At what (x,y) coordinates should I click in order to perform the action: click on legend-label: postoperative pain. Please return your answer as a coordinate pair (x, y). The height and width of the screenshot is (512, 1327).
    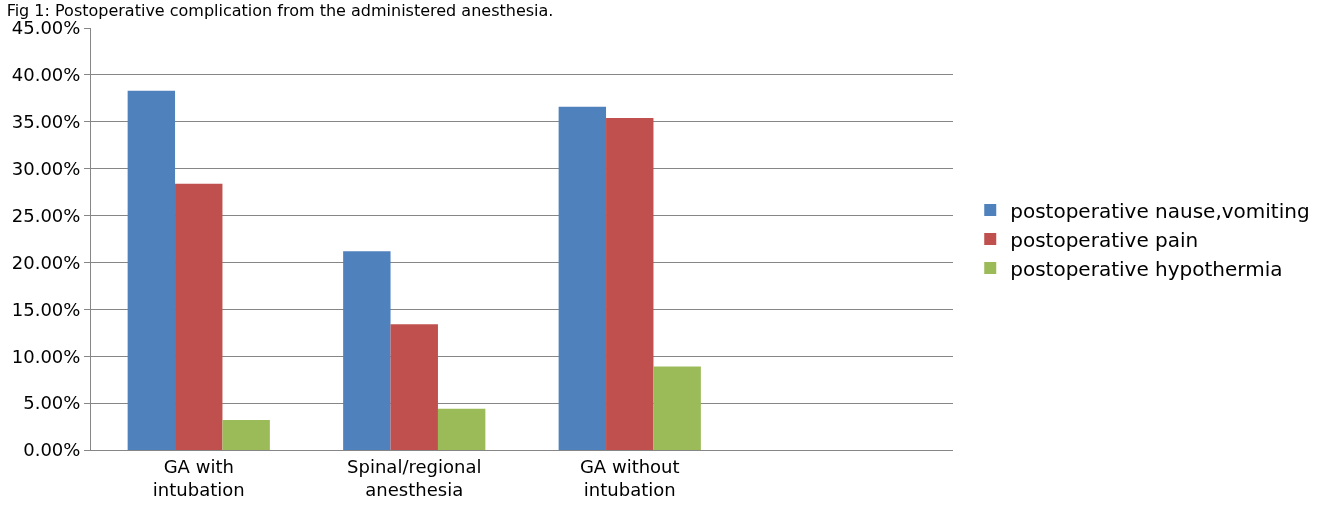
    Looking at the image, I should click on (1104, 239).